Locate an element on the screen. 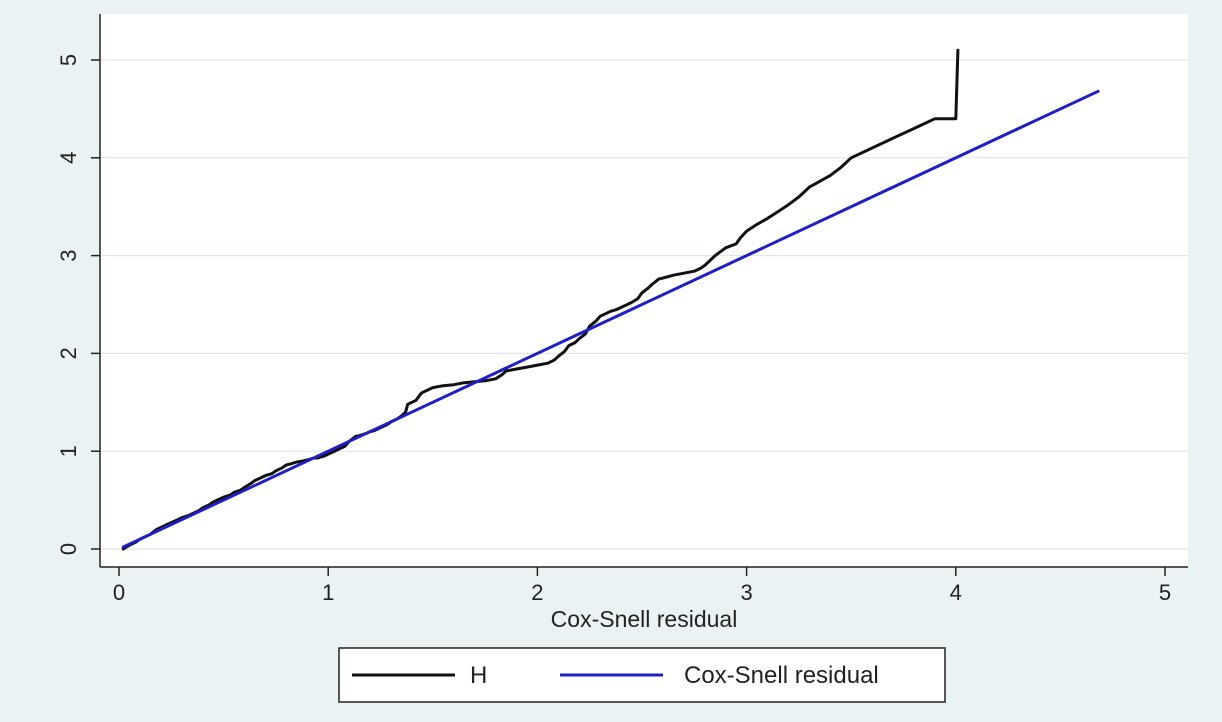 The width and height of the screenshot is (1222, 722). x-axis-ticks: 0 1 2 3 4 5 is located at coordinates (642, 586).